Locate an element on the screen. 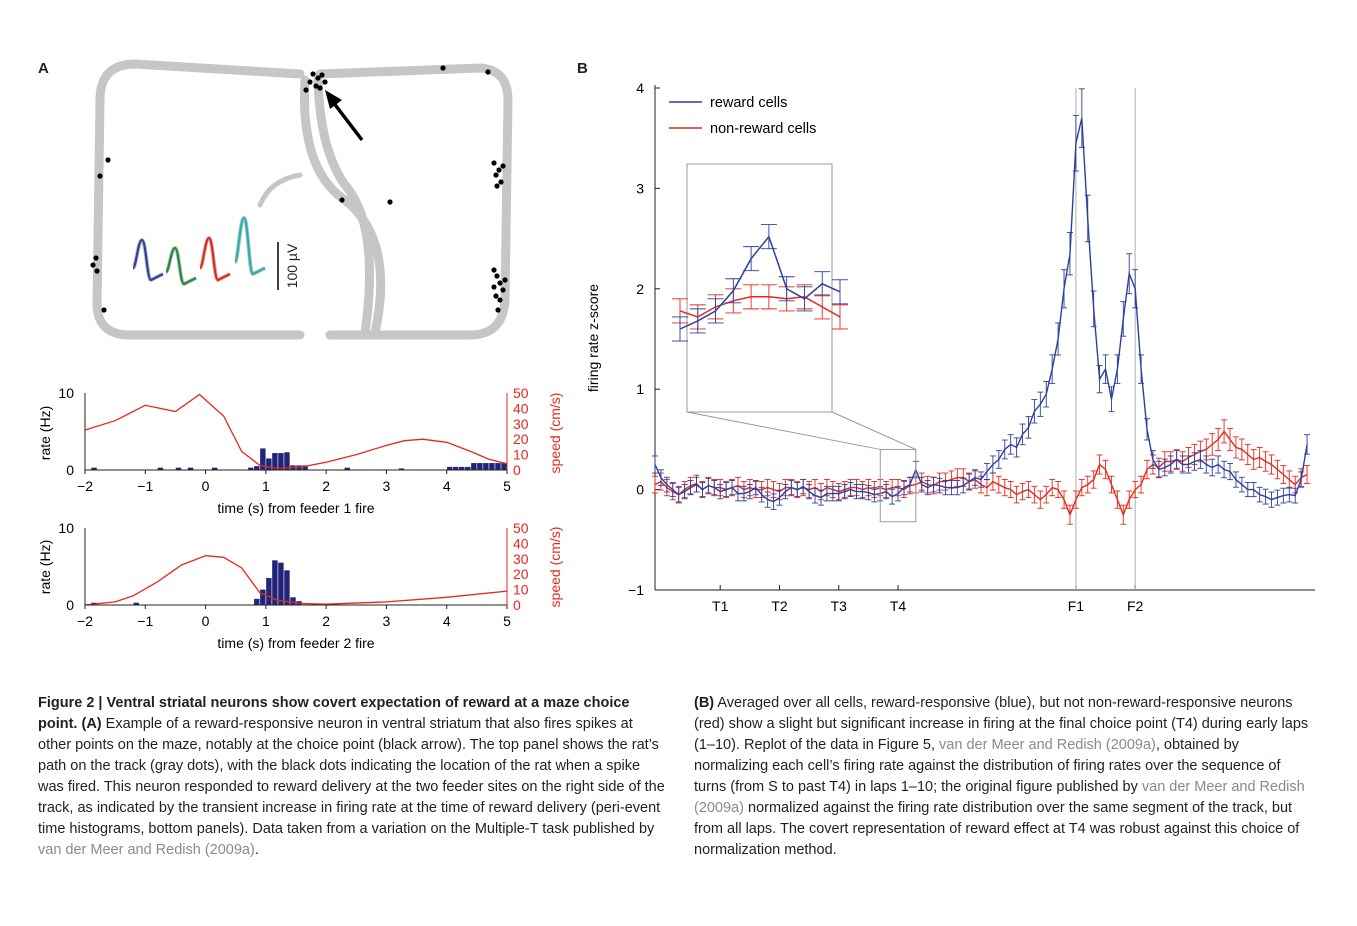 The image size is (1357, 926). y2-tick-label: 50 is located at coordinates (521, 528).